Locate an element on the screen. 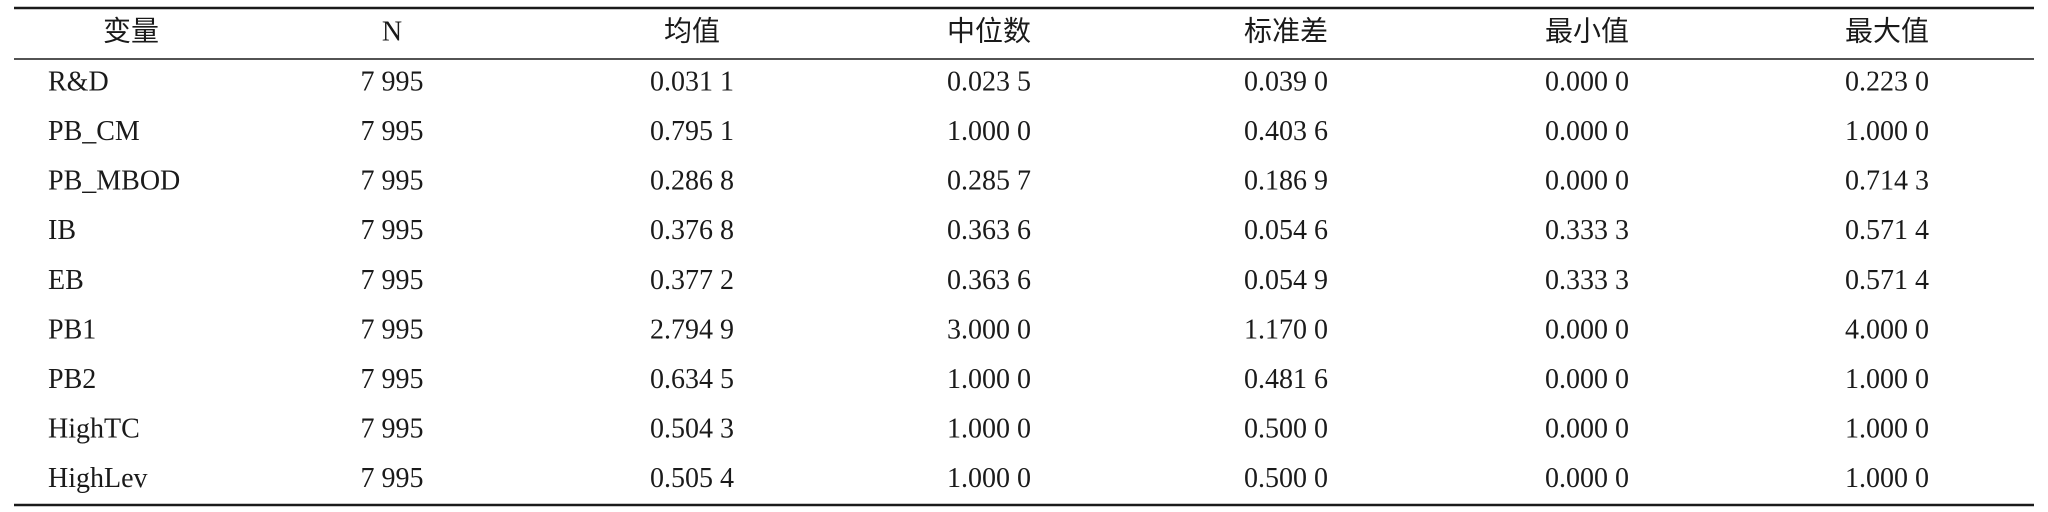 The image size is (2048, 512). data-cell: 0.505 4 is located at coordinates (692, 478).